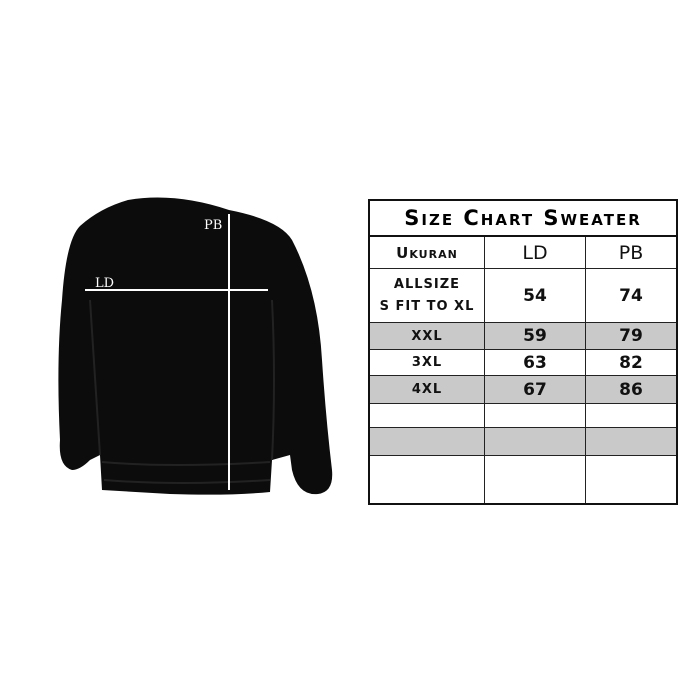  Describe the element at coordinates (427, 295) in the screenshot. I see `size-cell: ALLSIZE S FIT TO XL` at that location.